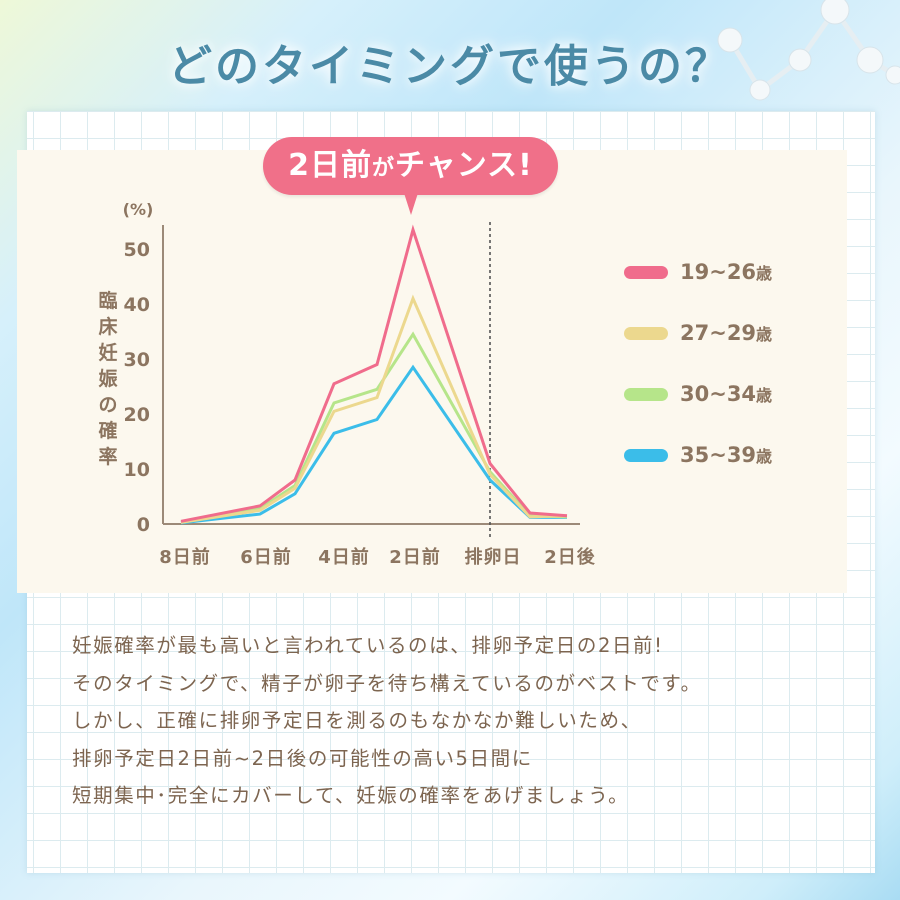 The width and height of the screenshot is (900, 900). What do you see at coordinates (808, 50) in the screenshot?
I see `molecule-decoration-icon` at bounding box center [808, 50].